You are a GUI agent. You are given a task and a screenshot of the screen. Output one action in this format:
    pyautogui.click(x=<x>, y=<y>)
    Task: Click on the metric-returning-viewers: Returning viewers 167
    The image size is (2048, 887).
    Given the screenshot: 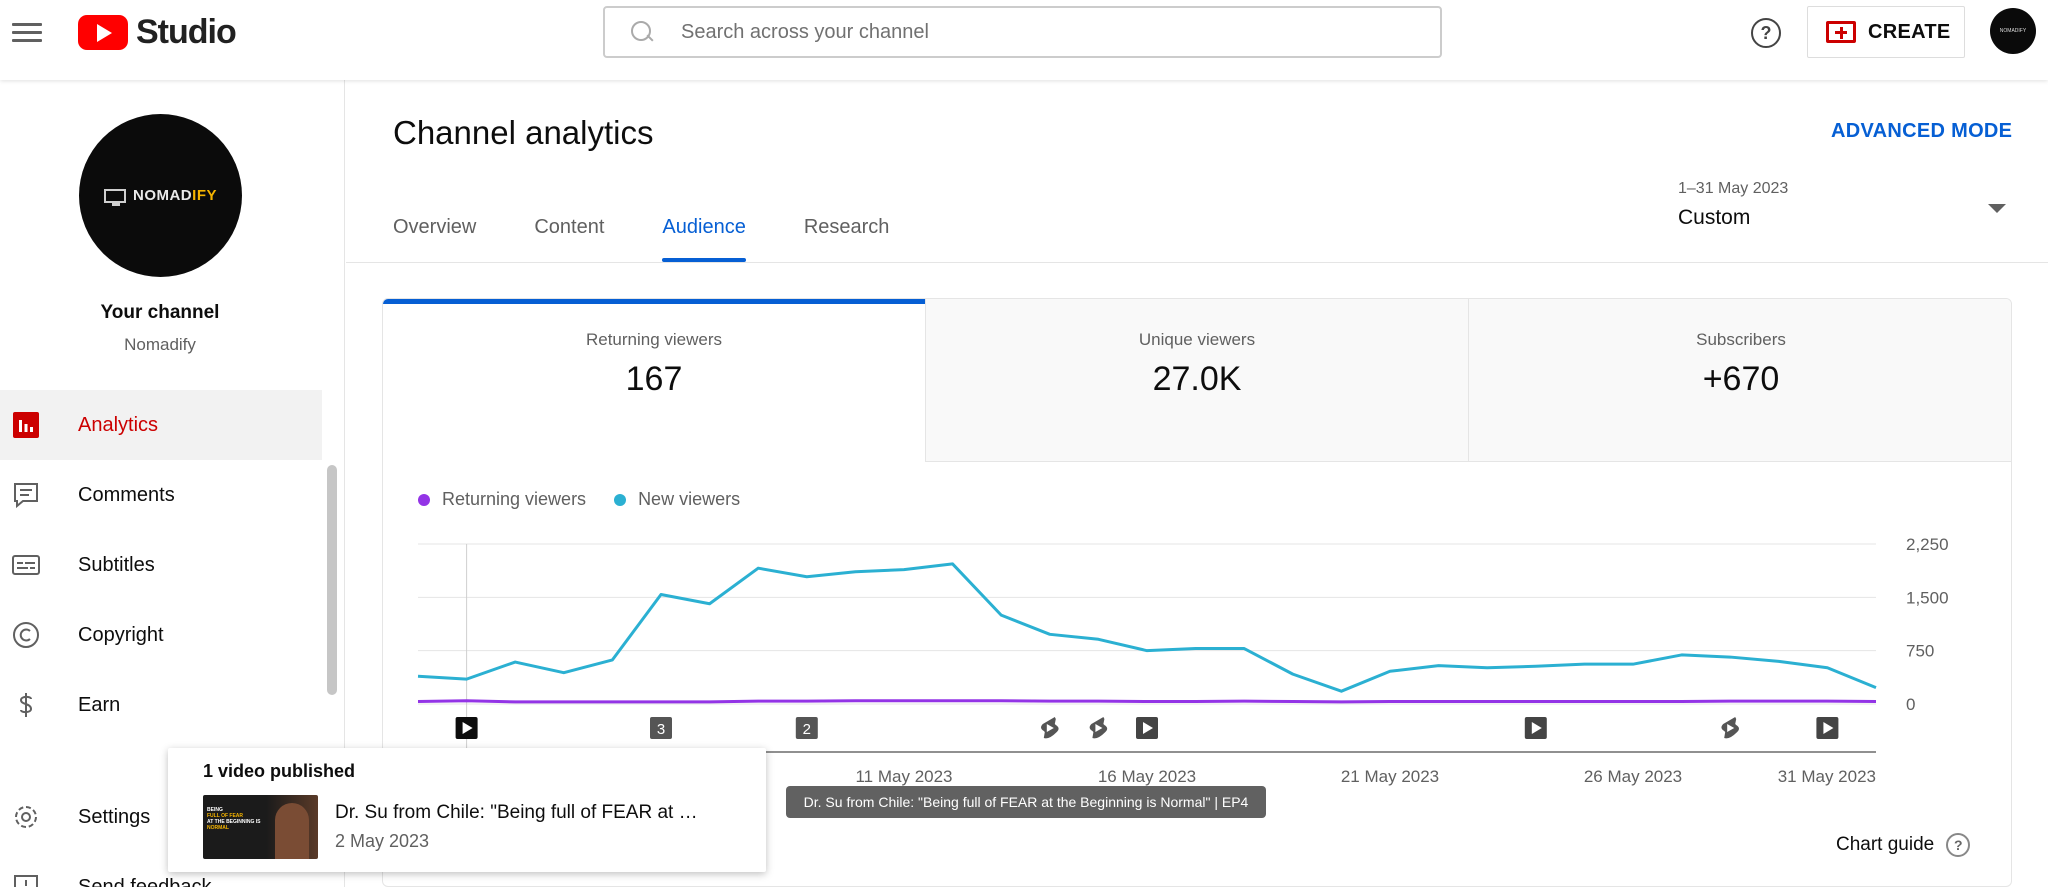 What is the action you would take?
    pyautogui.click(x=654, y=380)
    